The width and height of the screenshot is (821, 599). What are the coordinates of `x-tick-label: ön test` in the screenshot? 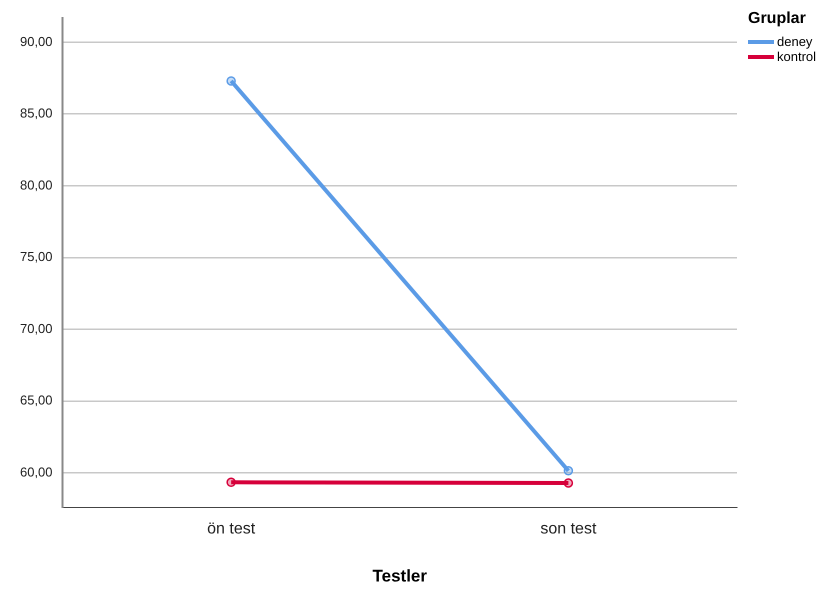 It's located at (231, 529).